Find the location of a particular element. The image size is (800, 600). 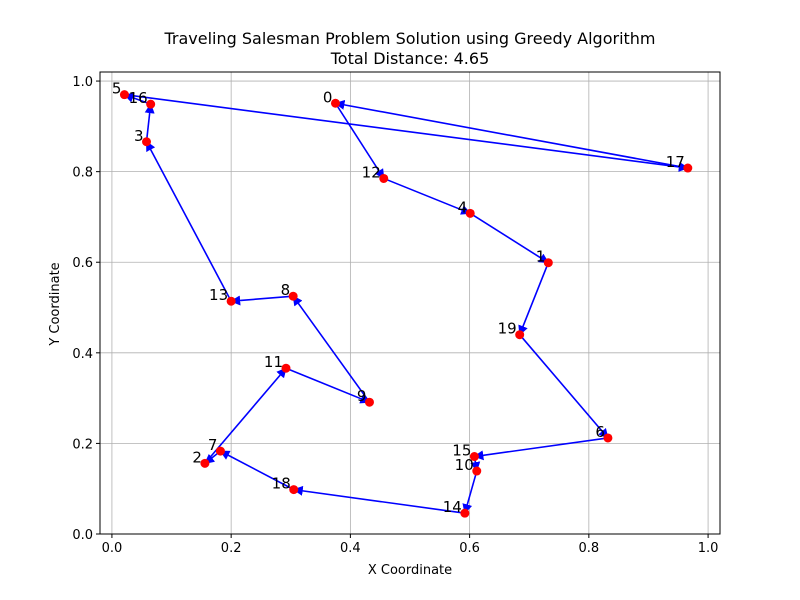

y-tick-label: 1.0 is located at coordinates (82, 82).